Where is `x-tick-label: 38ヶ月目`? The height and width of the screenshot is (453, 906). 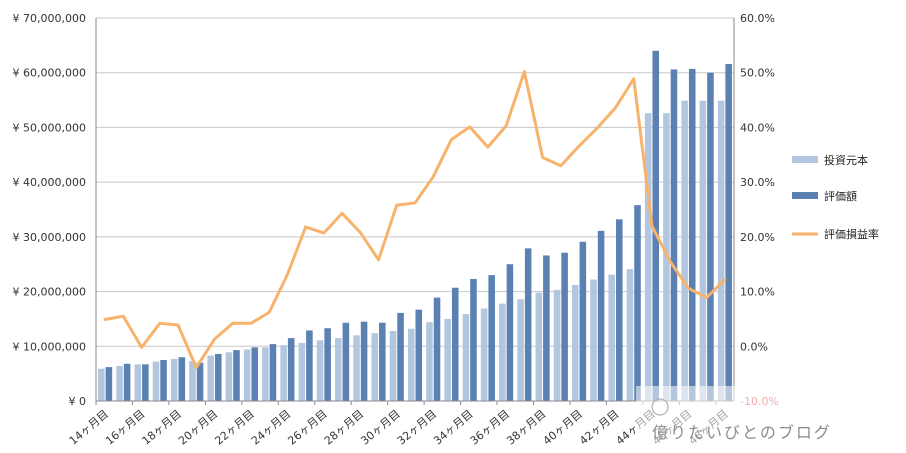
x-tick-label: 38ヶ月目 is located at coordinates (526, 427).